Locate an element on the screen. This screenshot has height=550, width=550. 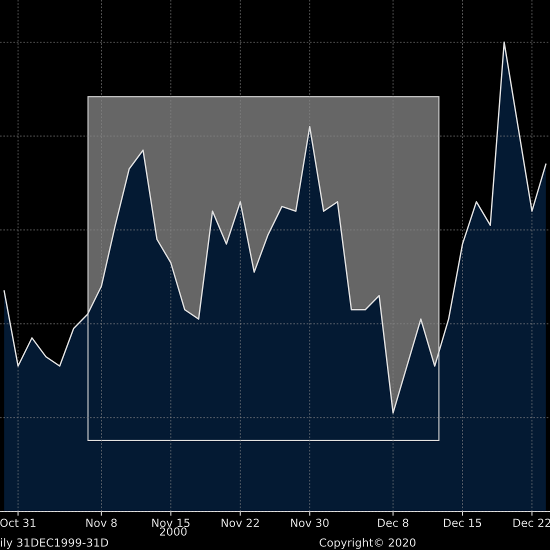
x-tick-label: Dec 15 is located at coordinates (463, 523).